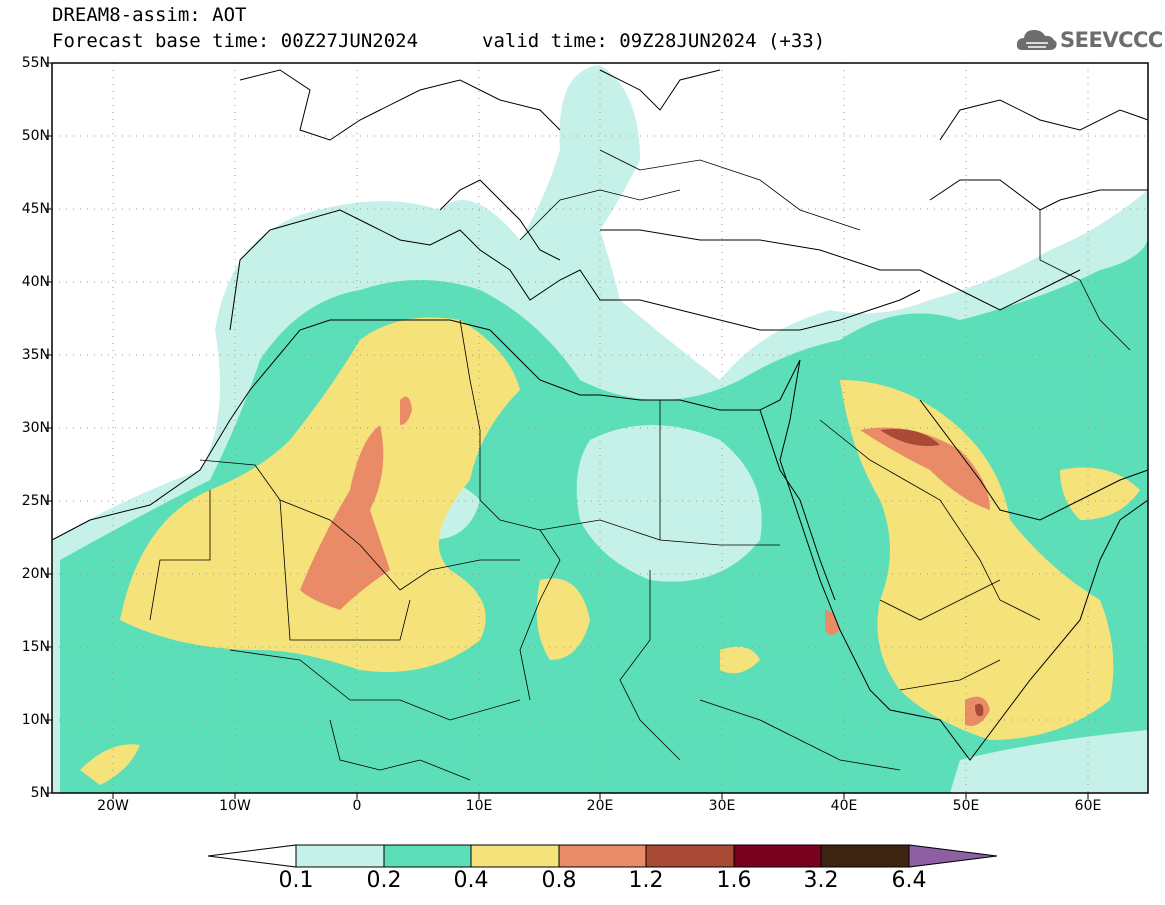  What do you see at coordinates (953, 856) in the screenshot?
I see `colorbar-high-arrow` at bounding box center [953, 856].